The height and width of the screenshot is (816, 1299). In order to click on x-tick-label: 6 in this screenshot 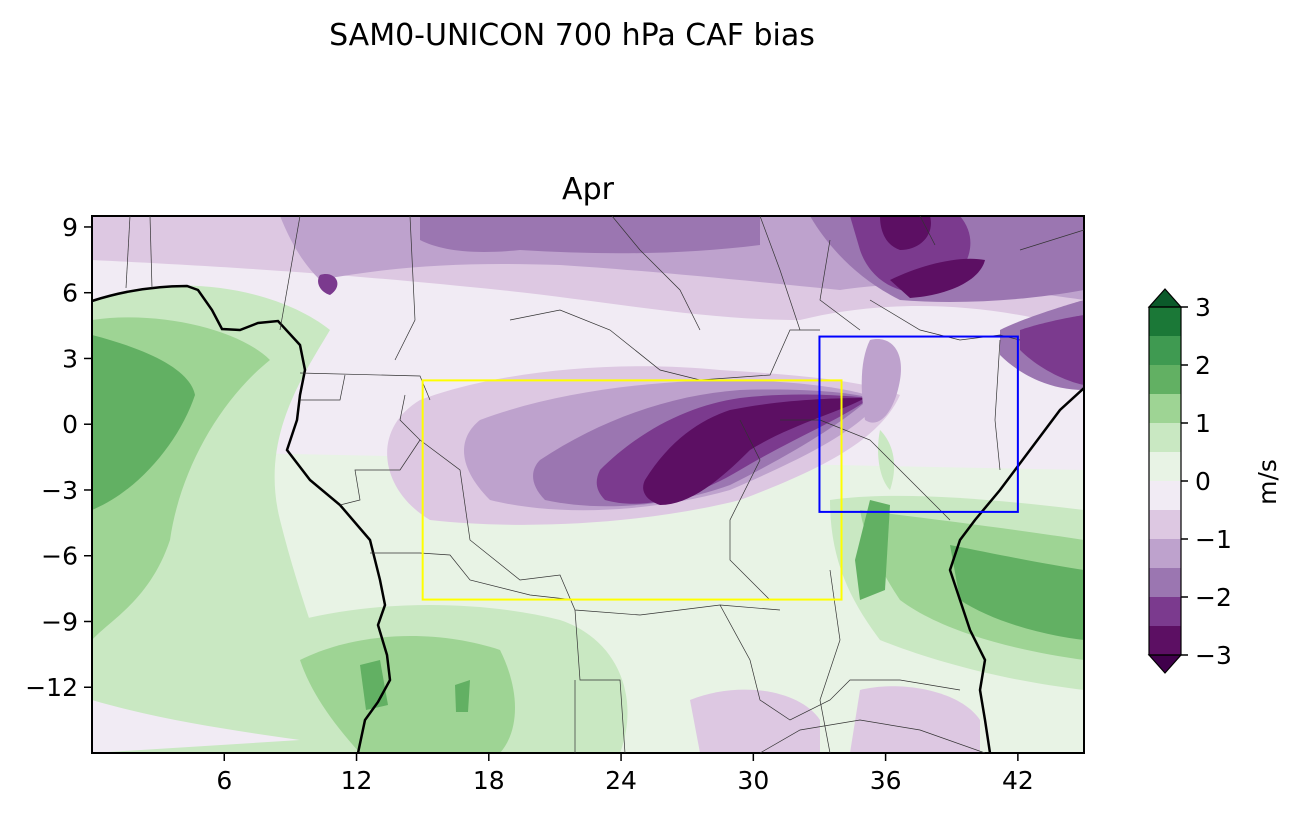, I will do `click(224, 780)`.